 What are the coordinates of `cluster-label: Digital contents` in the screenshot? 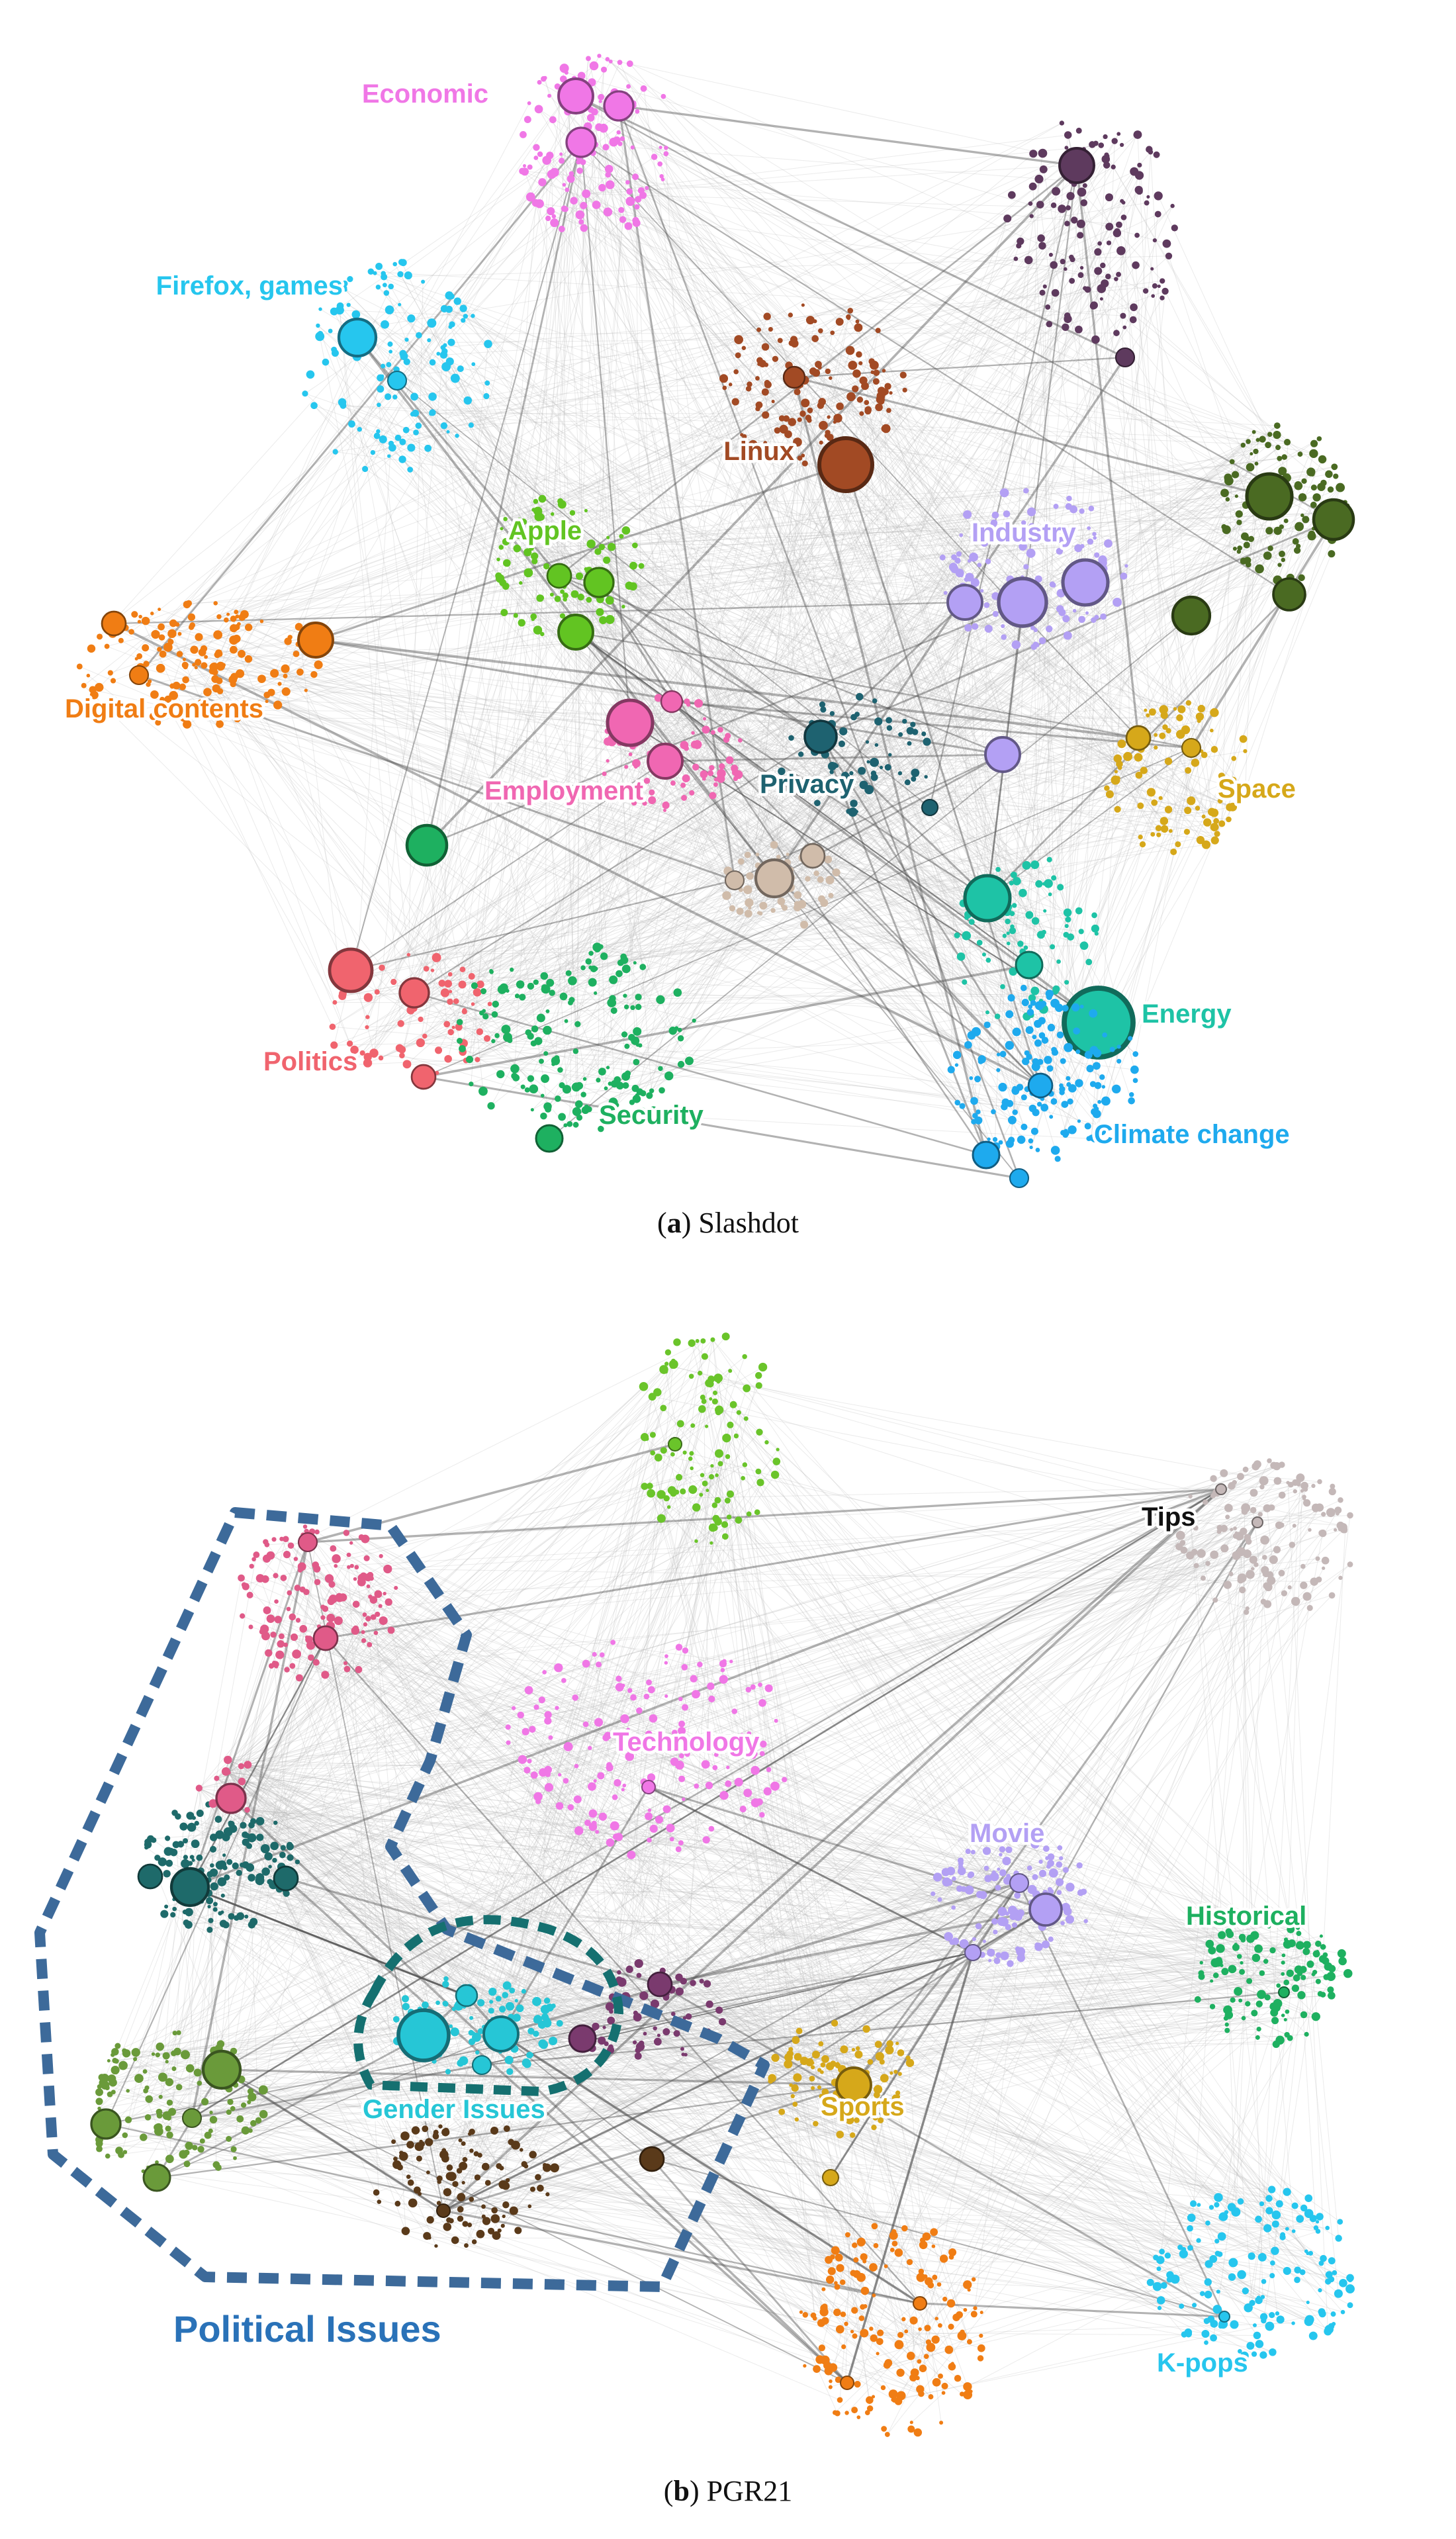 It's located at (164, 708).